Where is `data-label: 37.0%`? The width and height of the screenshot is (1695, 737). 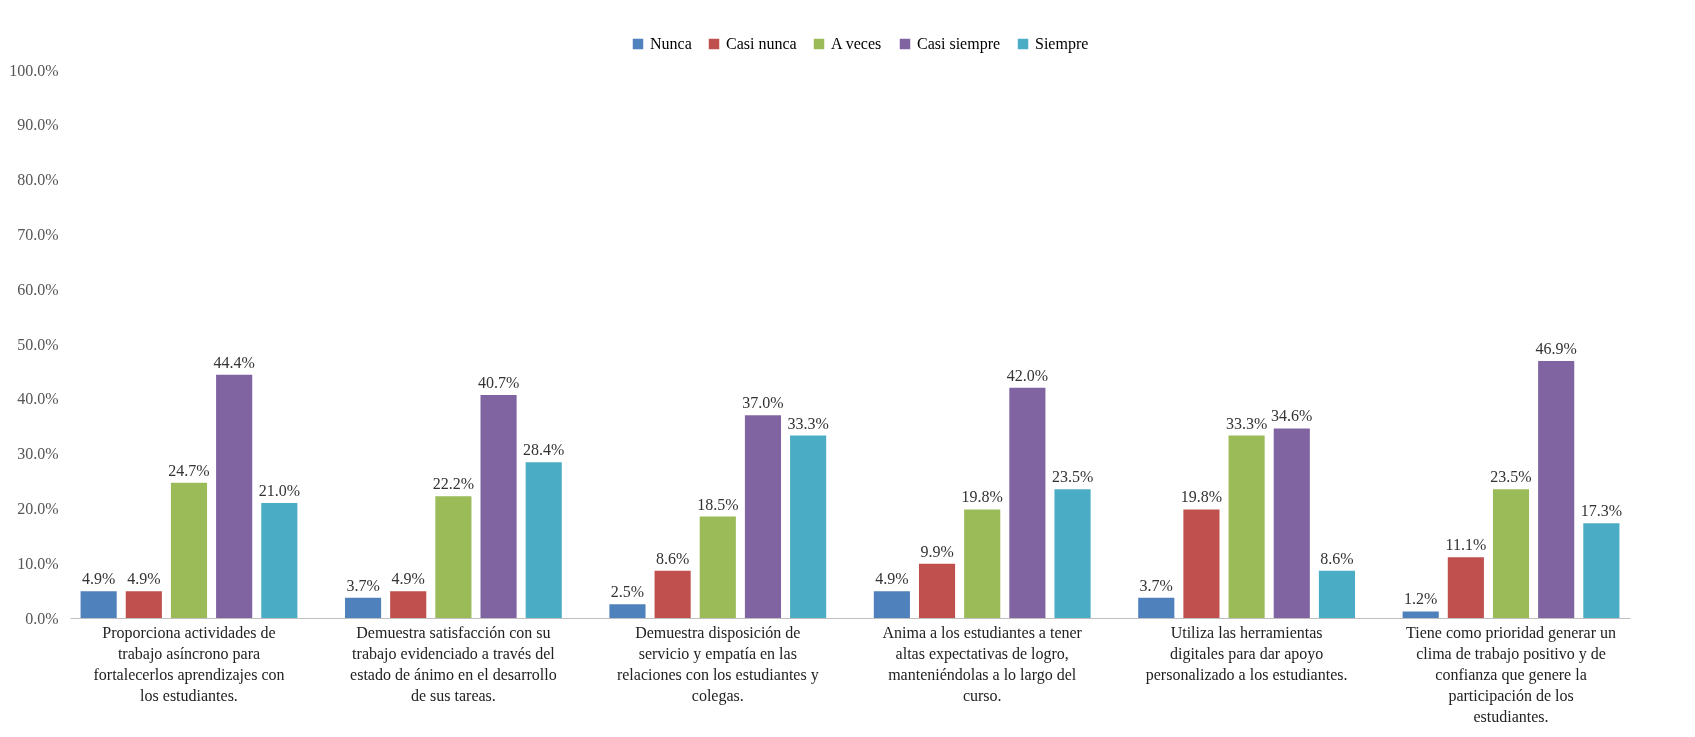 data-label: 37.0% is located at coordinates (763, 403).